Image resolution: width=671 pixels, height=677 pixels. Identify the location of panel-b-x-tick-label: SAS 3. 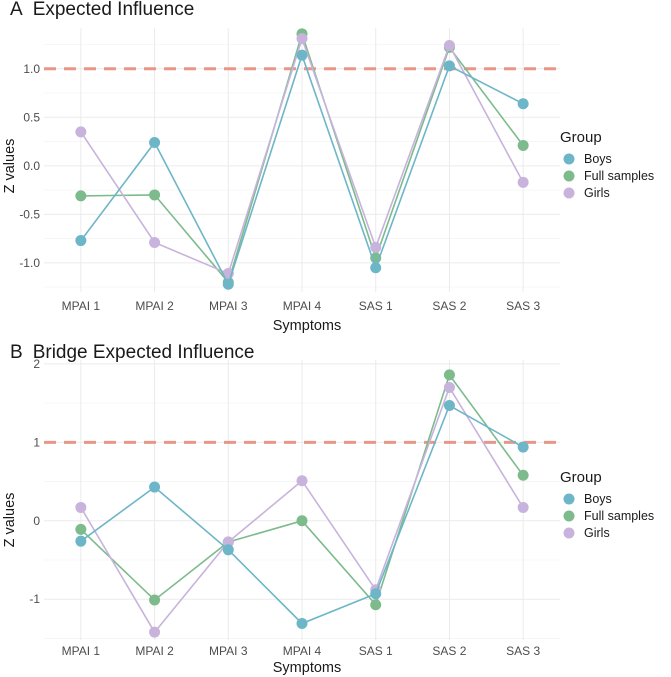
(523, 651).